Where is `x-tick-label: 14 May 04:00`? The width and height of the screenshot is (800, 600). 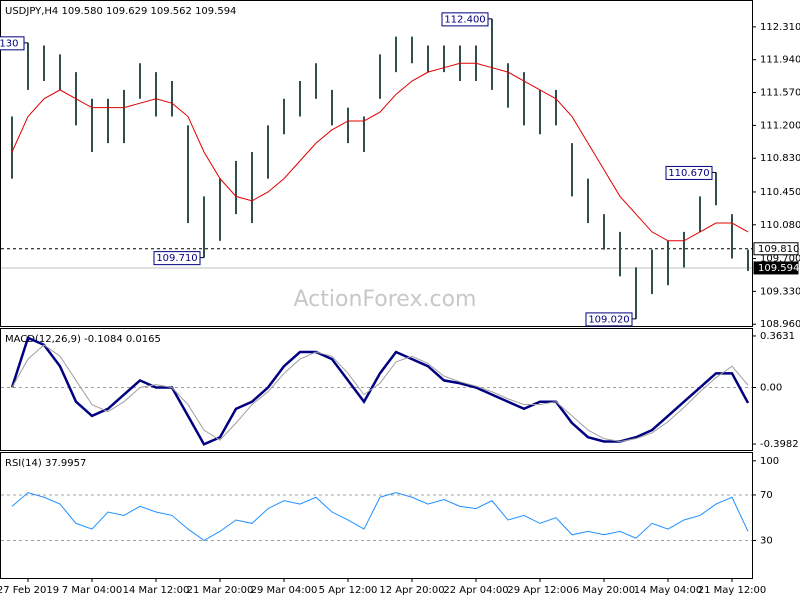
x-tick-label: 14 May 04:00 is located at coordinates (668, 590).